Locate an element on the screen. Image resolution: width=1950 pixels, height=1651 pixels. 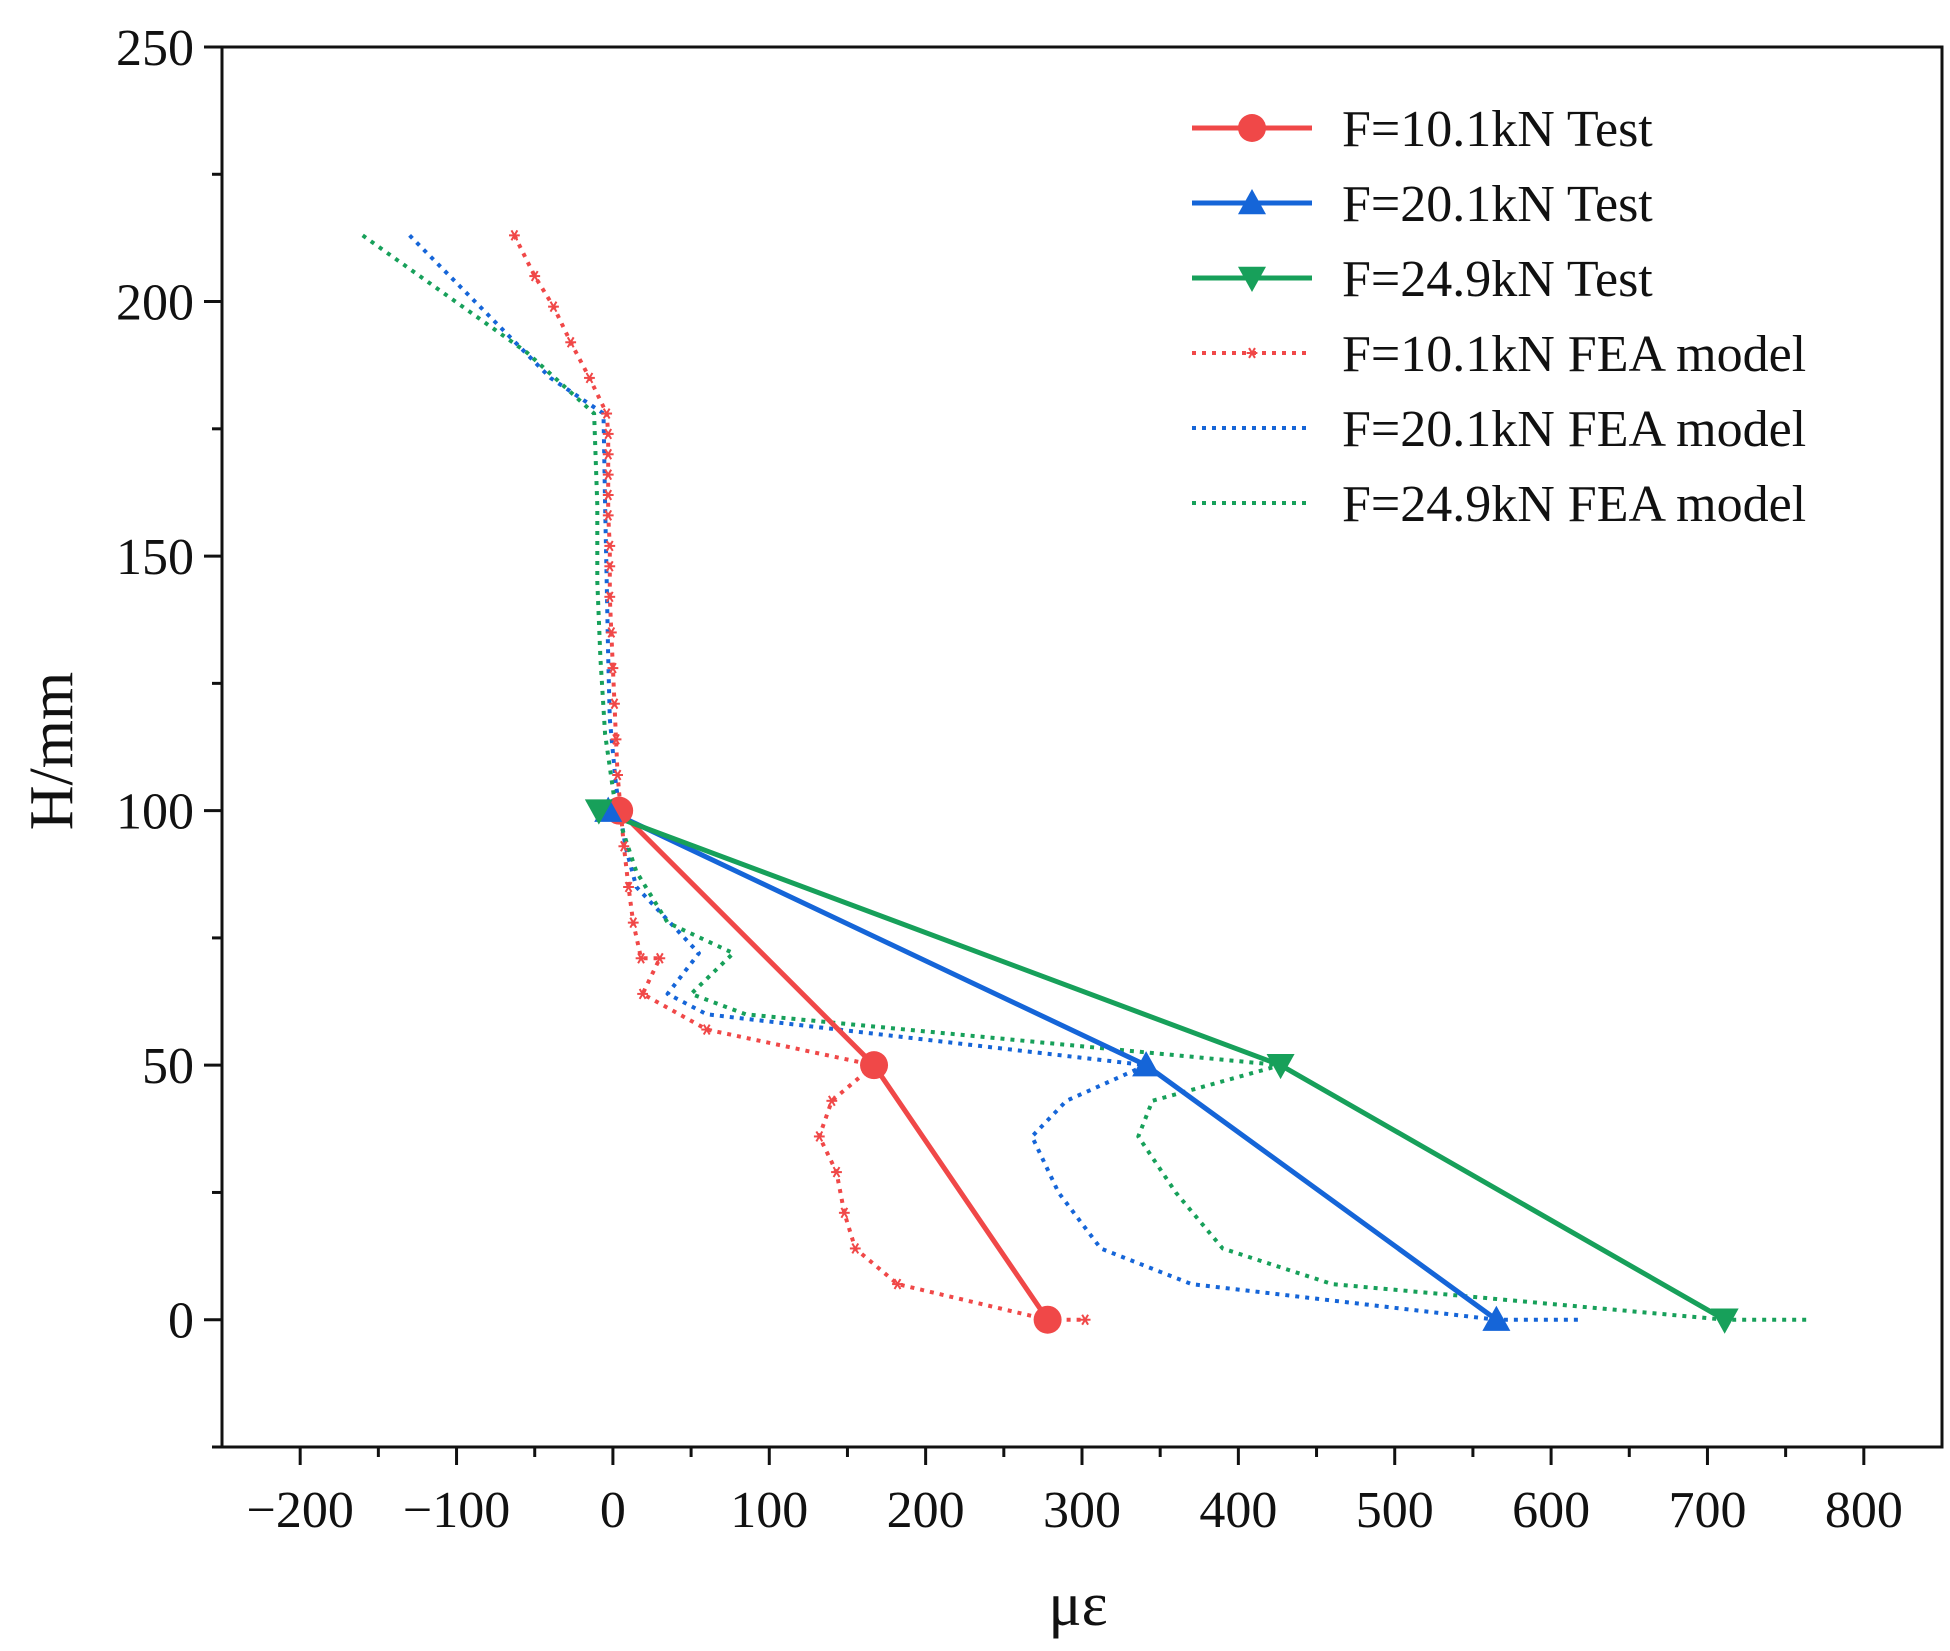
x-axis: −200 −100 0 100 200 300 400 500 600 700 800 is located at coordinates (1075, 1493).